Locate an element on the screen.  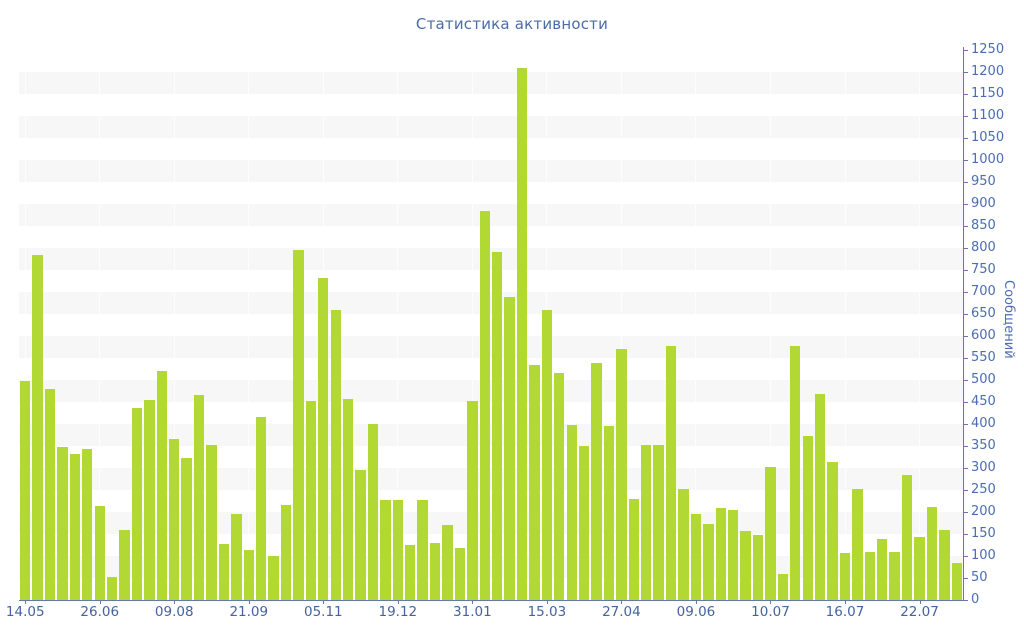
x-axis-line is located at coordinates (491, 600).